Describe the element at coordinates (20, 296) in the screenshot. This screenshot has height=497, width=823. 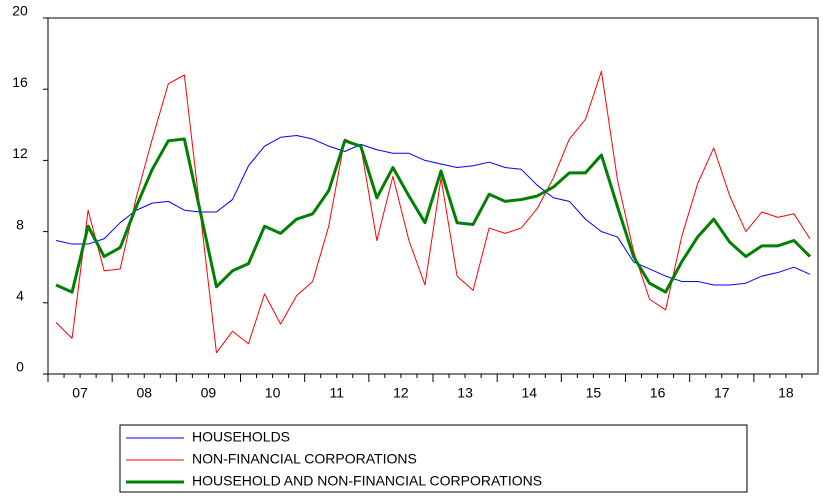
I see `y-tick-label: 4` at that location.